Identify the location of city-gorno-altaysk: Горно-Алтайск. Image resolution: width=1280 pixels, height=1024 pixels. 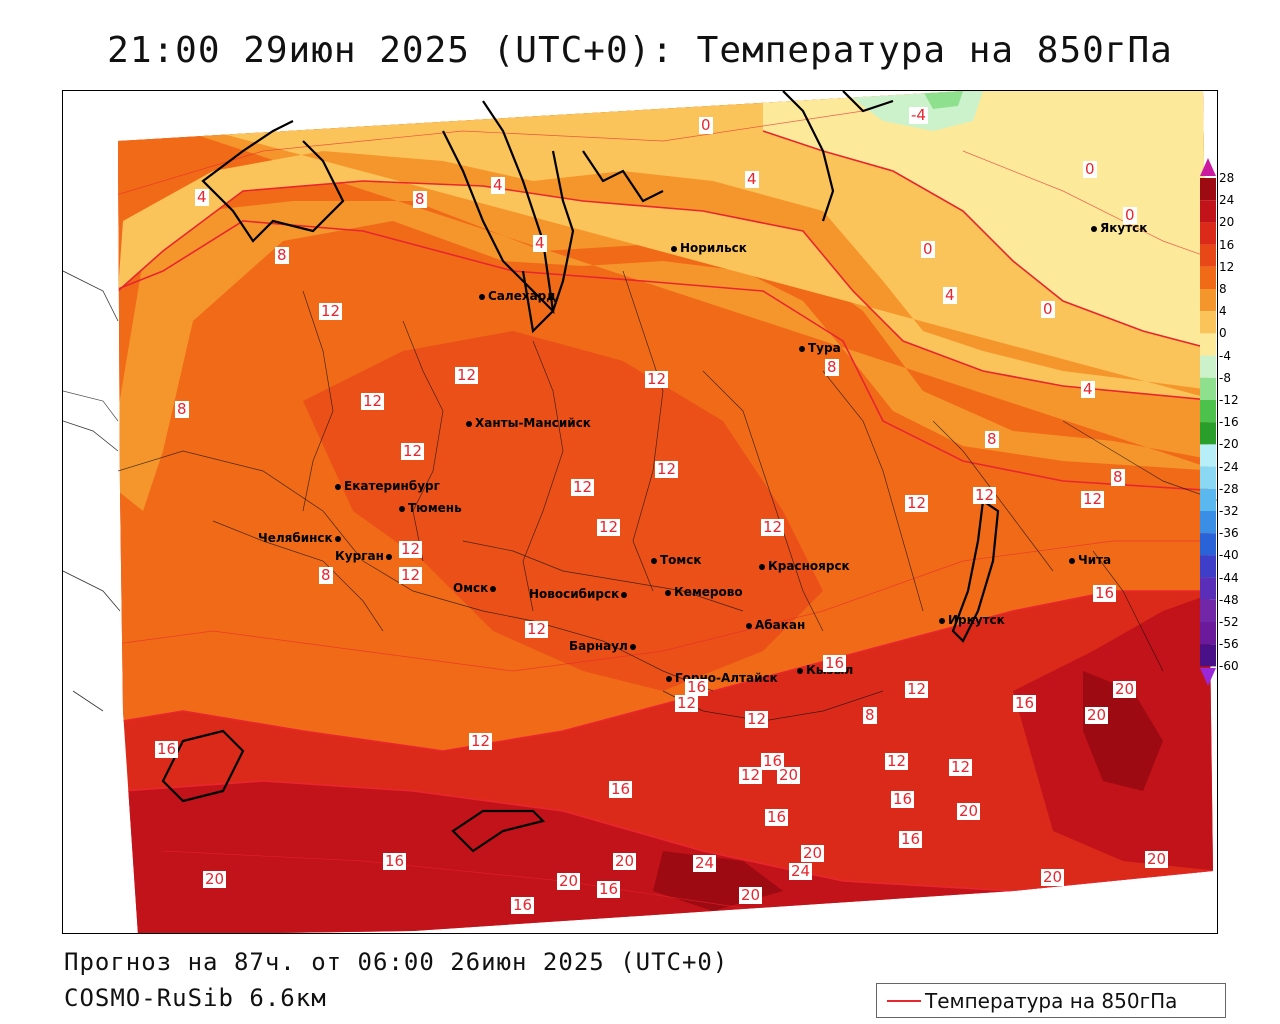
(722, 678).